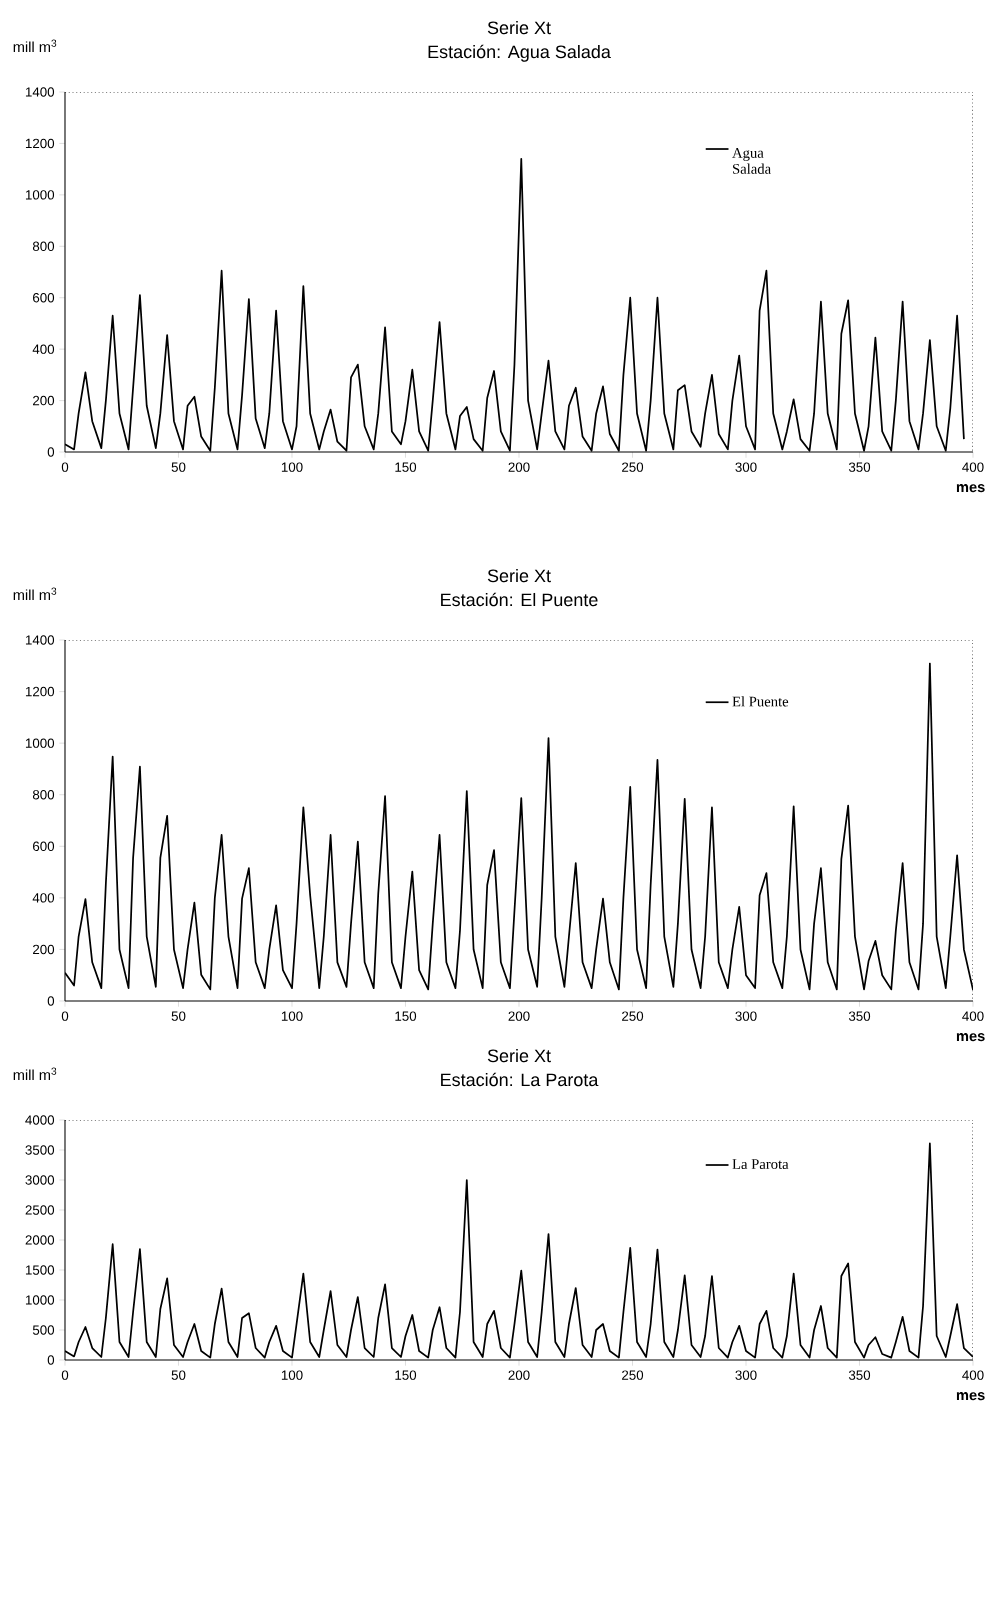 Image resolution: width=995 pixels, height=1598 pixels. What do you see at coordinates (40, 1210) in the screenshot?
I see `y-tick-label: 2500` at bounding box center [40, 1210].